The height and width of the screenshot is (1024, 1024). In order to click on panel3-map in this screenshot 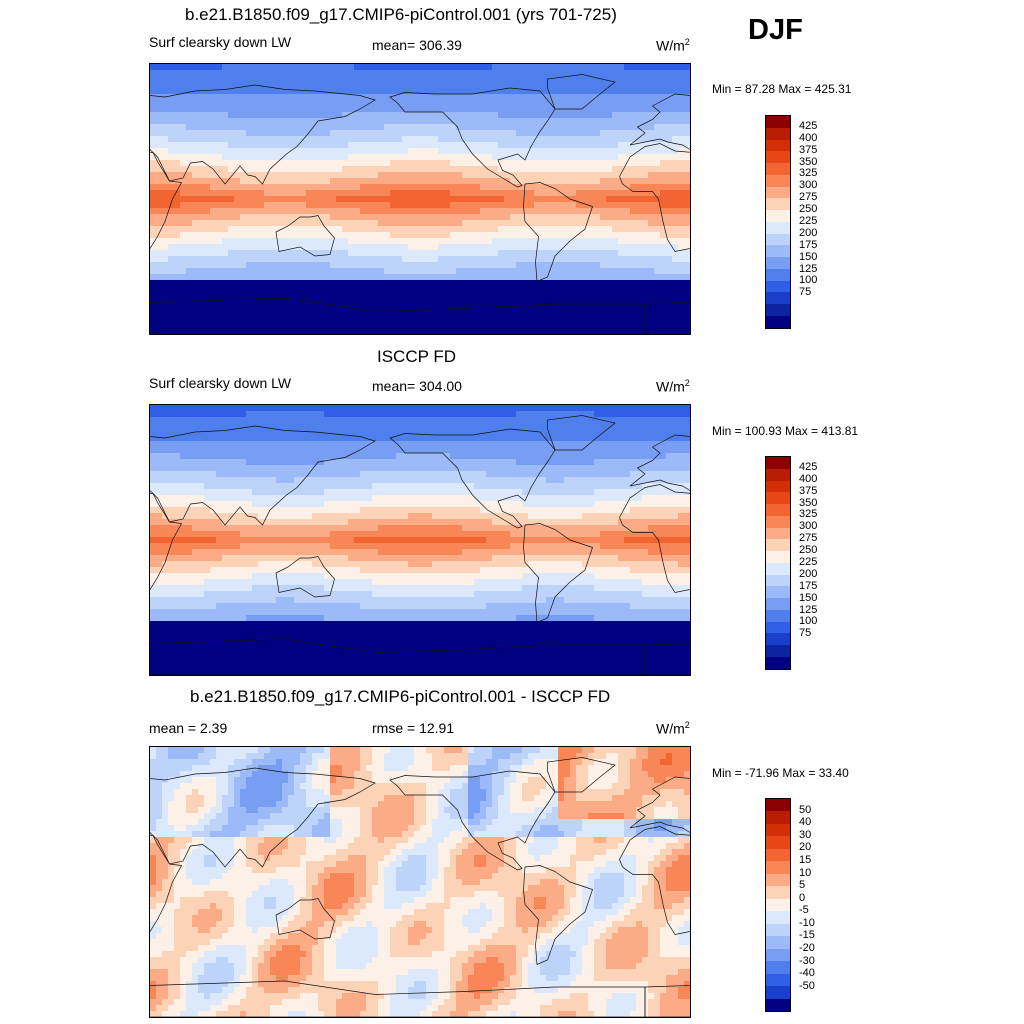, I will do `click(420, 882)`.